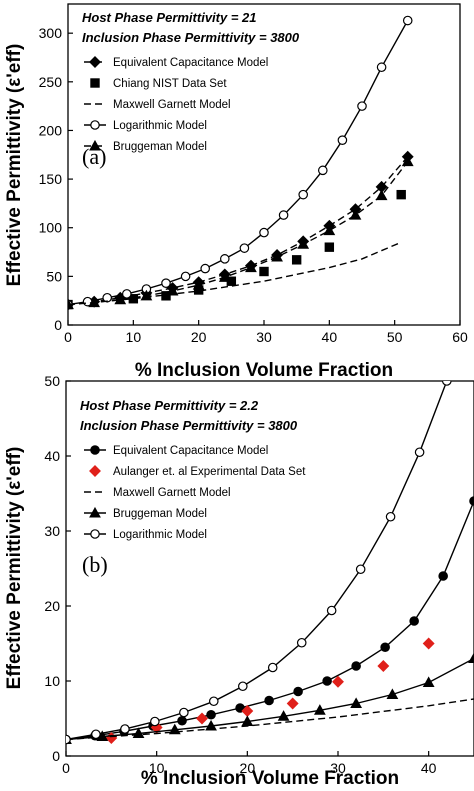 The width and height of the screenshot is (474, 791). Describe the element at coordinates (51, 179) in the screenshot. I see `y-tick-label: 150` at that location.